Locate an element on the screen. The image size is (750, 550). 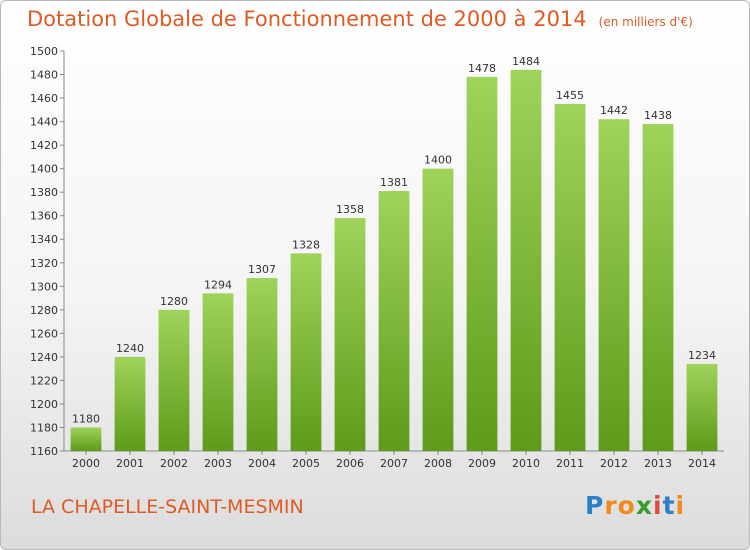
bar-value-label: 1438 is located at coordinates (658, 115).